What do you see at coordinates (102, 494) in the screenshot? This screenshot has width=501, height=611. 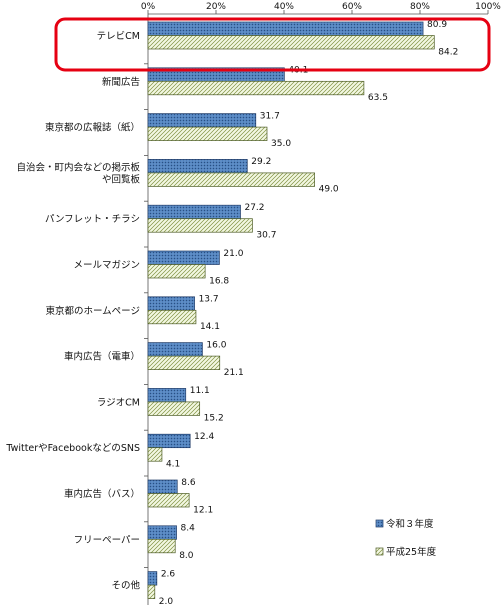 I see `category-label: 車内広告（バス）` at bounding box center [102, 494].